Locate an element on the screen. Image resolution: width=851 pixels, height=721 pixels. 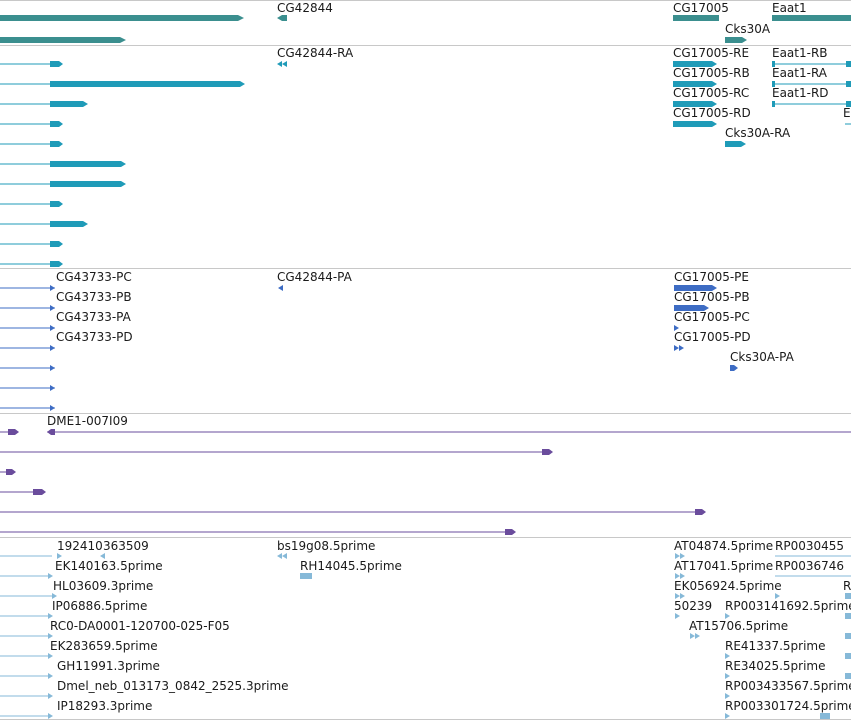
est-label: RP0030455 is located at coordinates (810, 546).